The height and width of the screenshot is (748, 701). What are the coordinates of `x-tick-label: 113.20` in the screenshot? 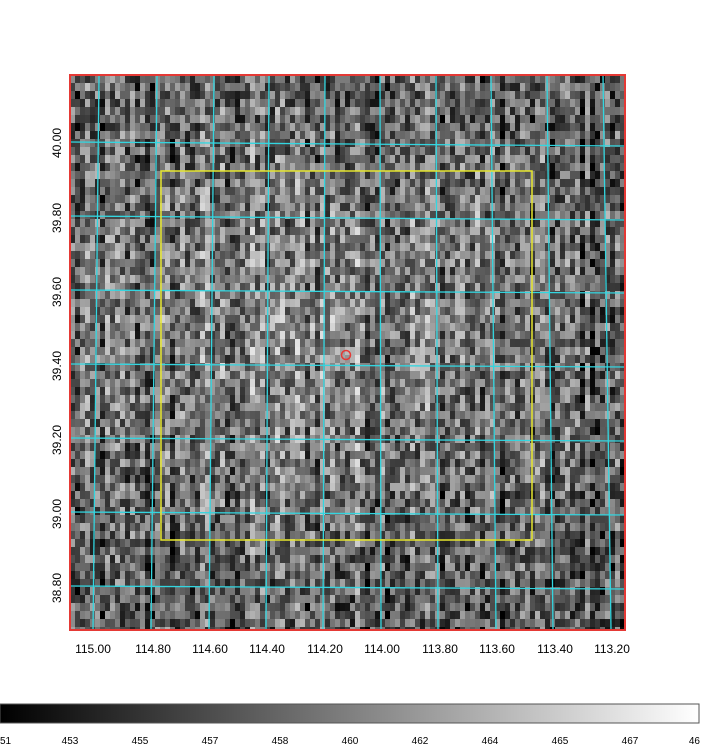 It's located at (612, 649).